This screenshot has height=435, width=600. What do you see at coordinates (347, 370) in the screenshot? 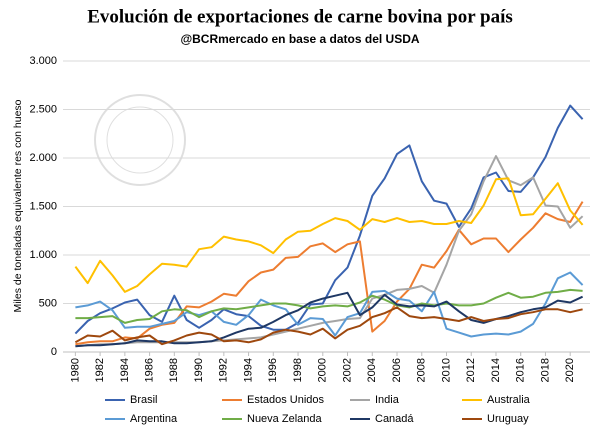
I see `x-tick-label: 2002` at bounding box center [347, 370].